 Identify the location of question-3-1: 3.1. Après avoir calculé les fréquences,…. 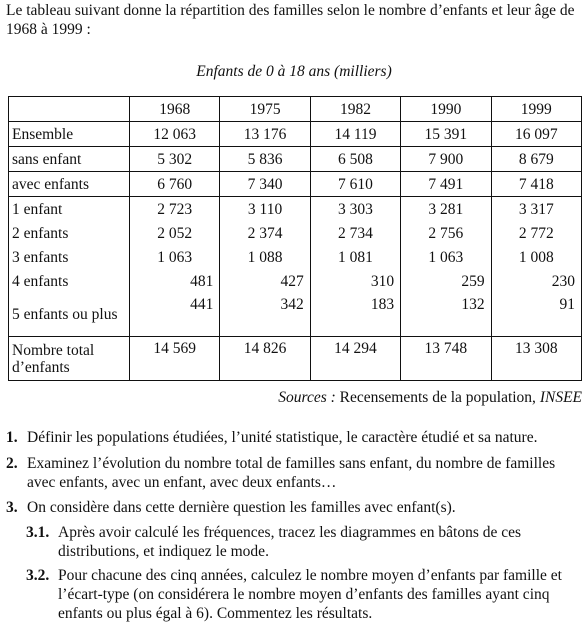
(294, 542).